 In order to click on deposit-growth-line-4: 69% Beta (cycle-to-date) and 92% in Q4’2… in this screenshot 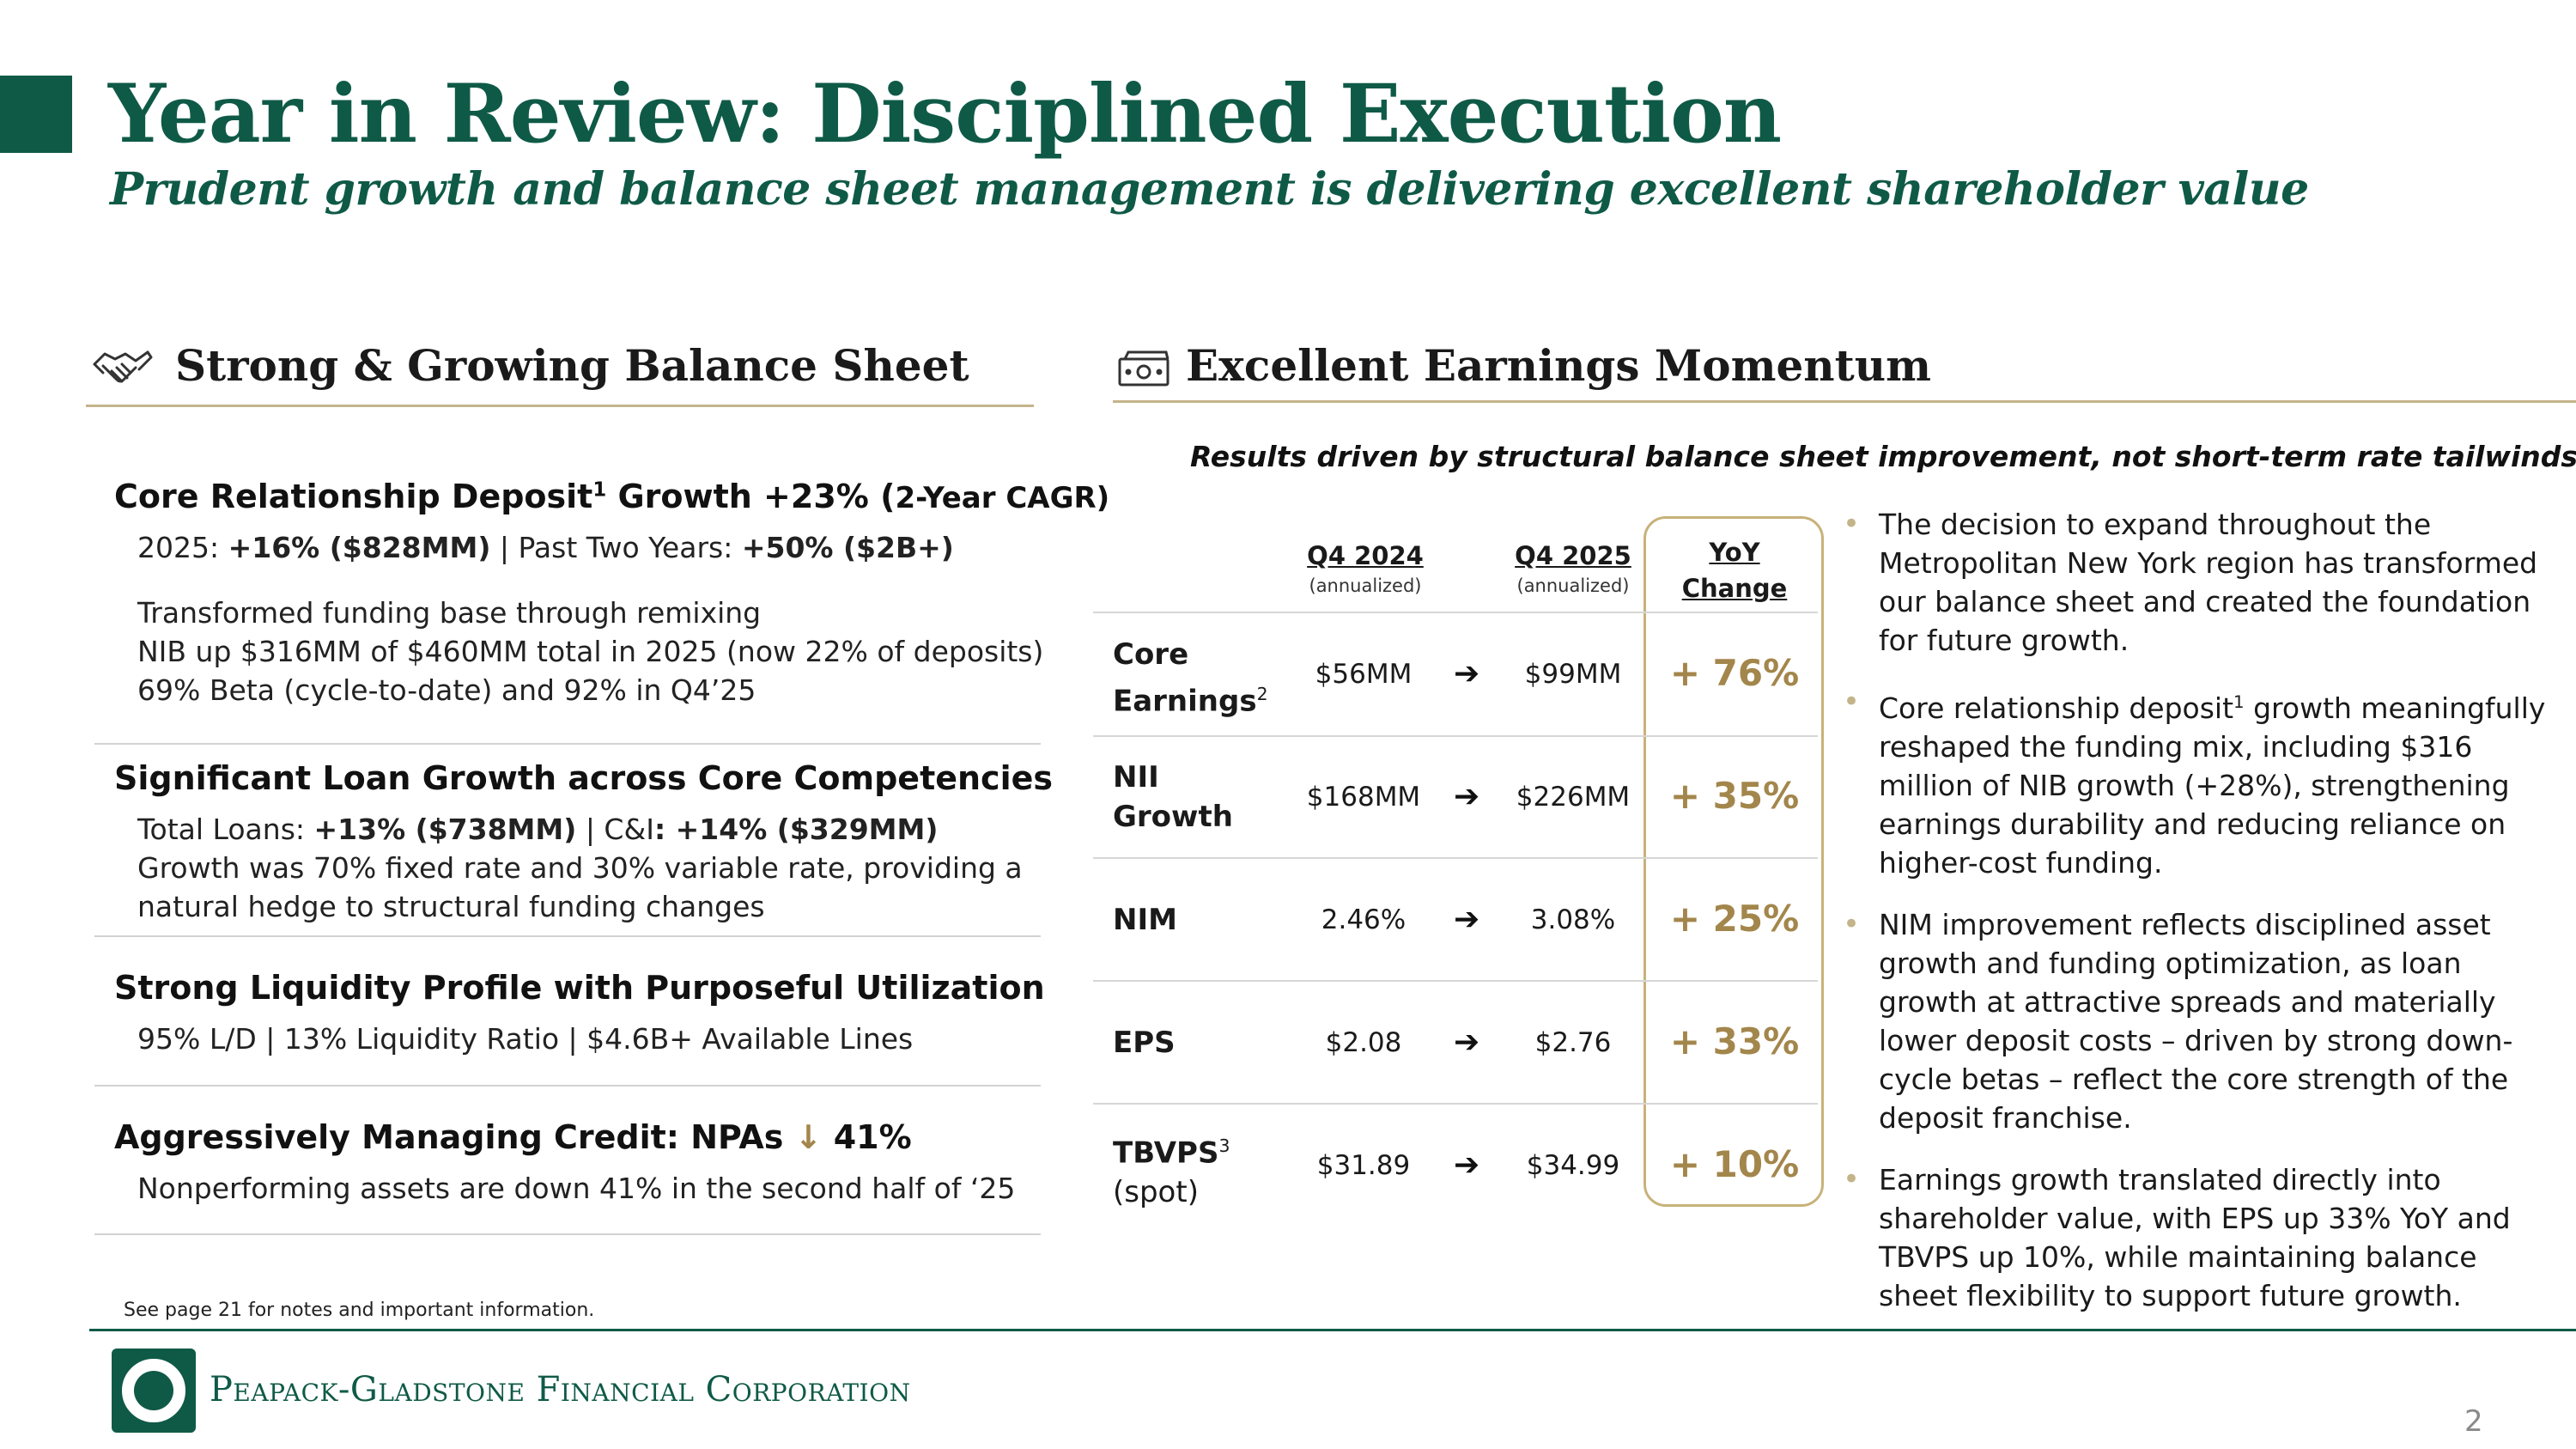, I will do `click(446, 690)`.